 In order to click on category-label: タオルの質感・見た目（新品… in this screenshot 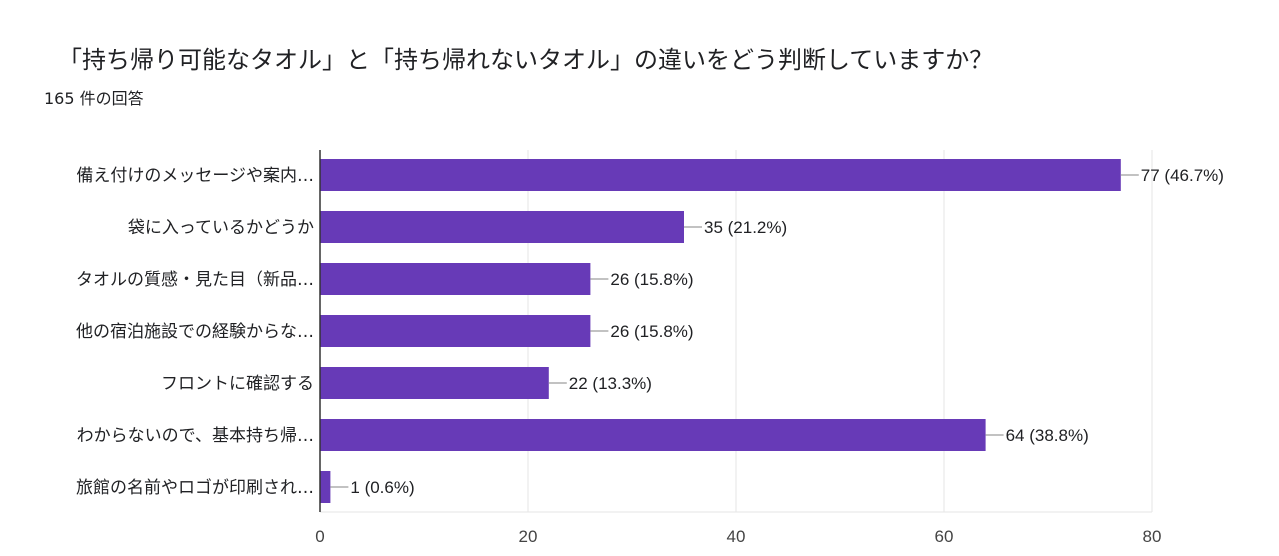, I will do `click(195, 280)`.